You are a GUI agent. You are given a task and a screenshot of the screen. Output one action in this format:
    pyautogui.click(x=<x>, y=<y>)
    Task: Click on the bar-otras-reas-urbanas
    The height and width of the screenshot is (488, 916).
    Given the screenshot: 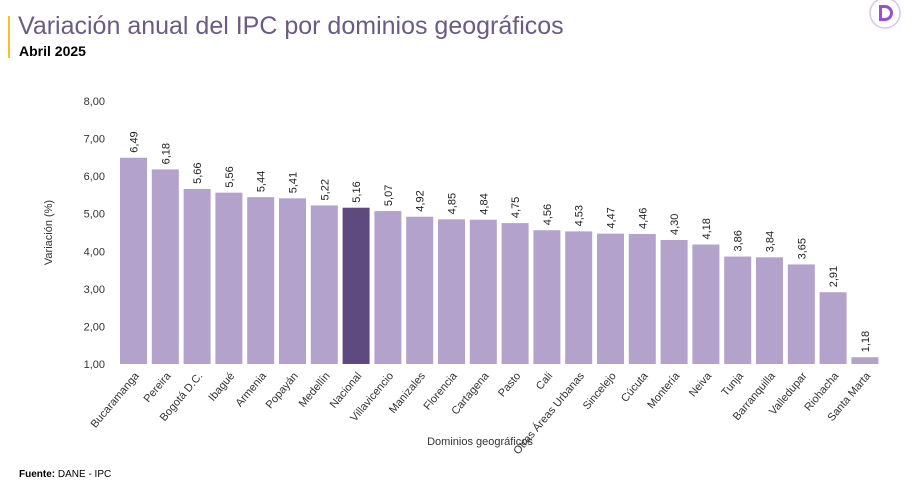 What is the action you would take?
    pyautogui.click(x=579, y=297)
    